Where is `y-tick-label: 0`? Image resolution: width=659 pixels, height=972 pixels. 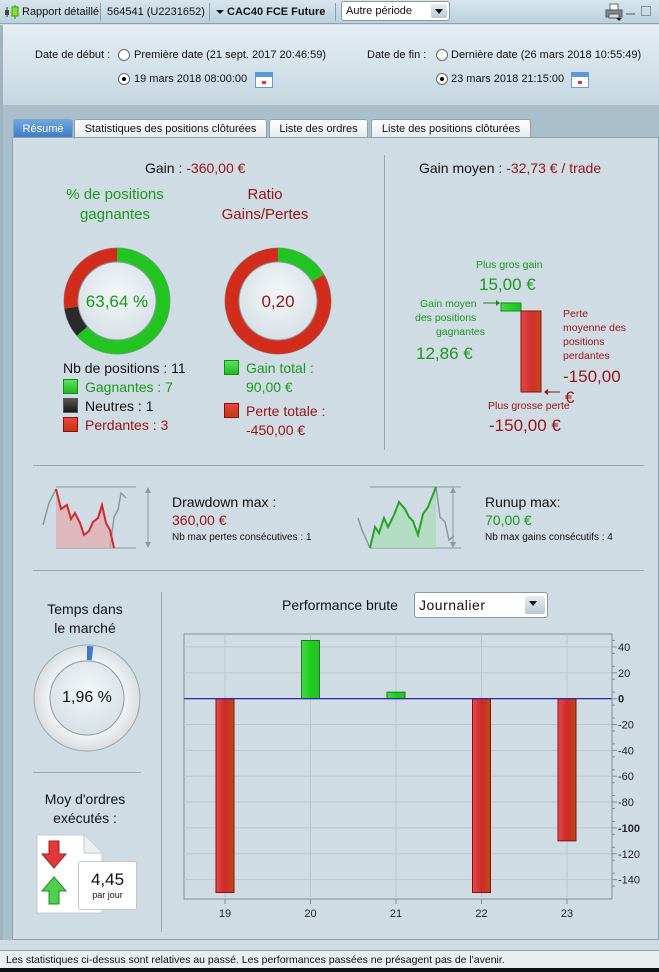 y-tick-label: 0 is located at coordinates (621, 700).